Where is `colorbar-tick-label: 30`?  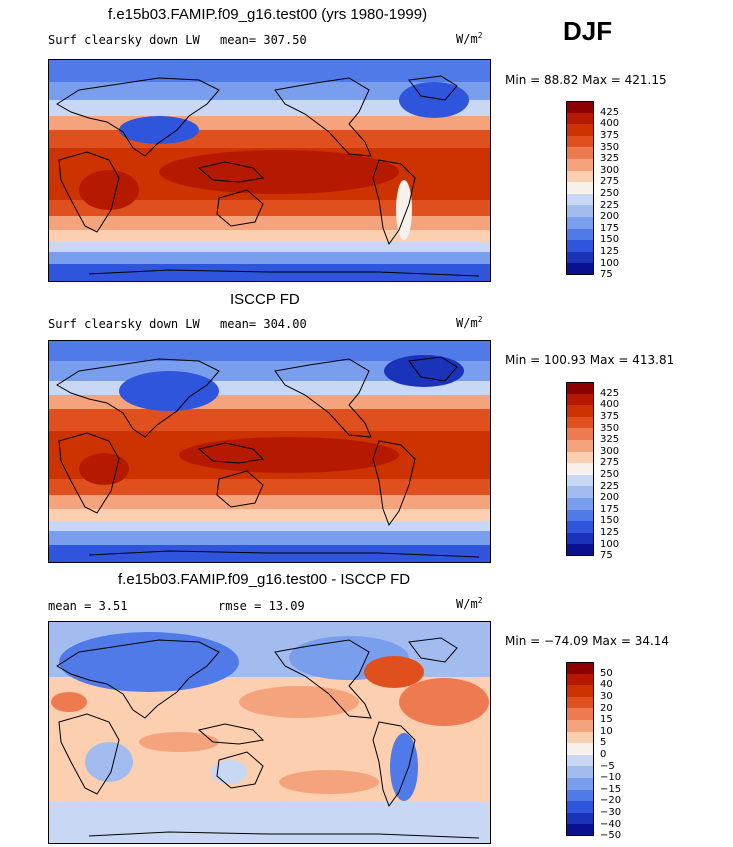 colorbar-tick-label: 30 is located at coordinates (606, 696).